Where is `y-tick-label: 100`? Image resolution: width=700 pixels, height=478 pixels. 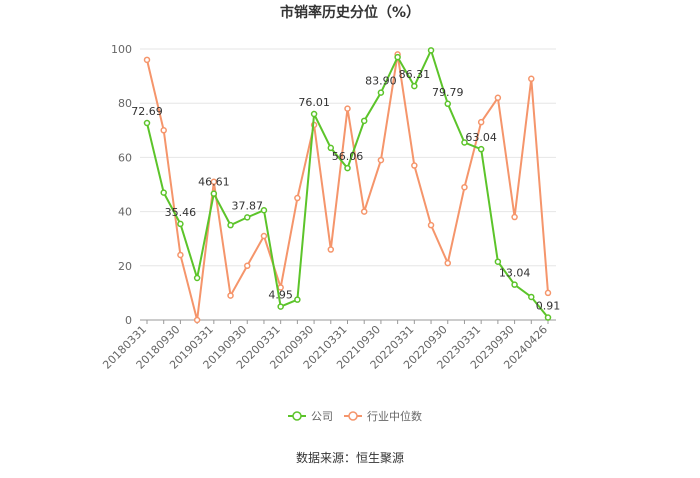 y-tick-label: 100 is located at coordinates (121, 49).